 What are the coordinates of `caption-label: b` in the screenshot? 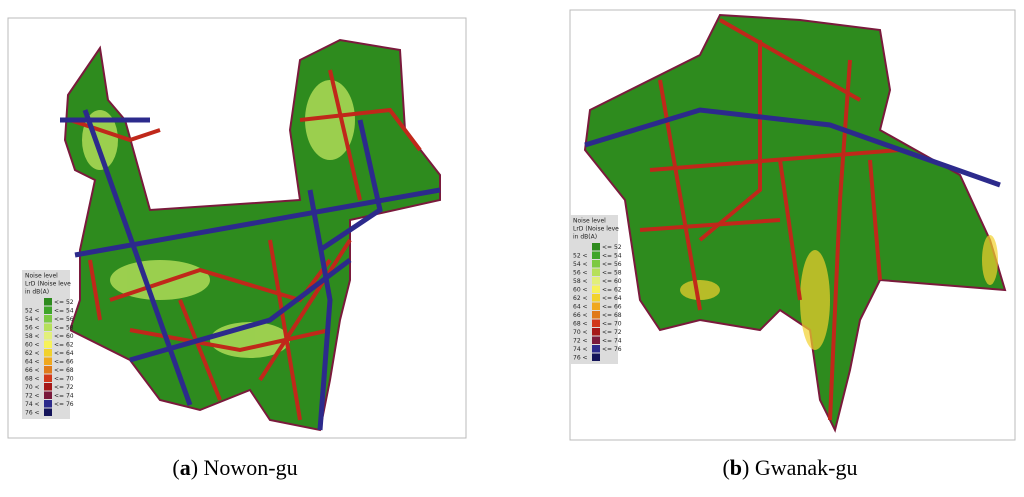 It's located at (736, 467).